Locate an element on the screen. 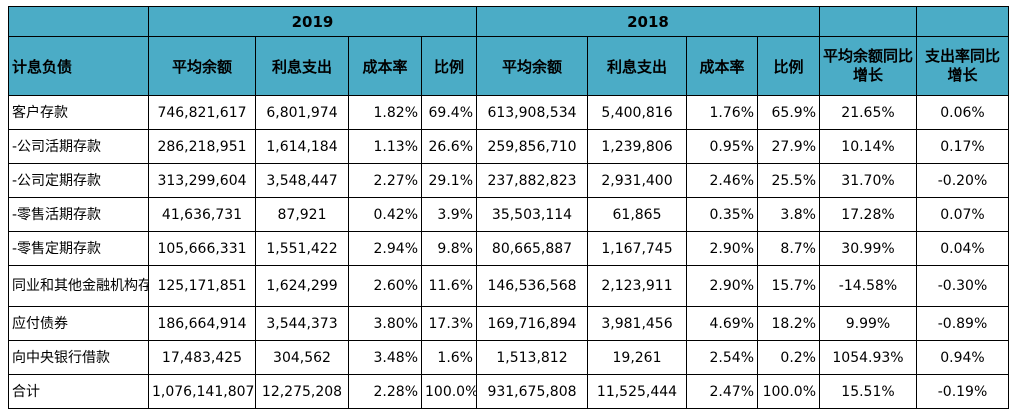 Image resolution: width=1017 pixels, height=409 pixels. row-label: -公司活期存款 is located at coordinates (78, 146).